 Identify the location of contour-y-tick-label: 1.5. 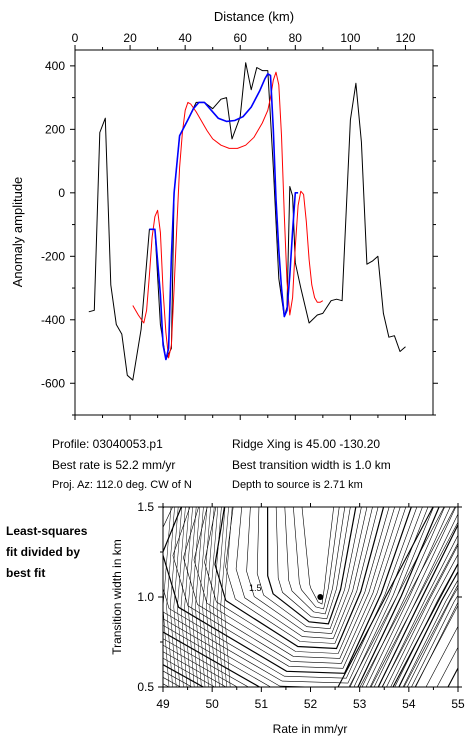
(145, 507).